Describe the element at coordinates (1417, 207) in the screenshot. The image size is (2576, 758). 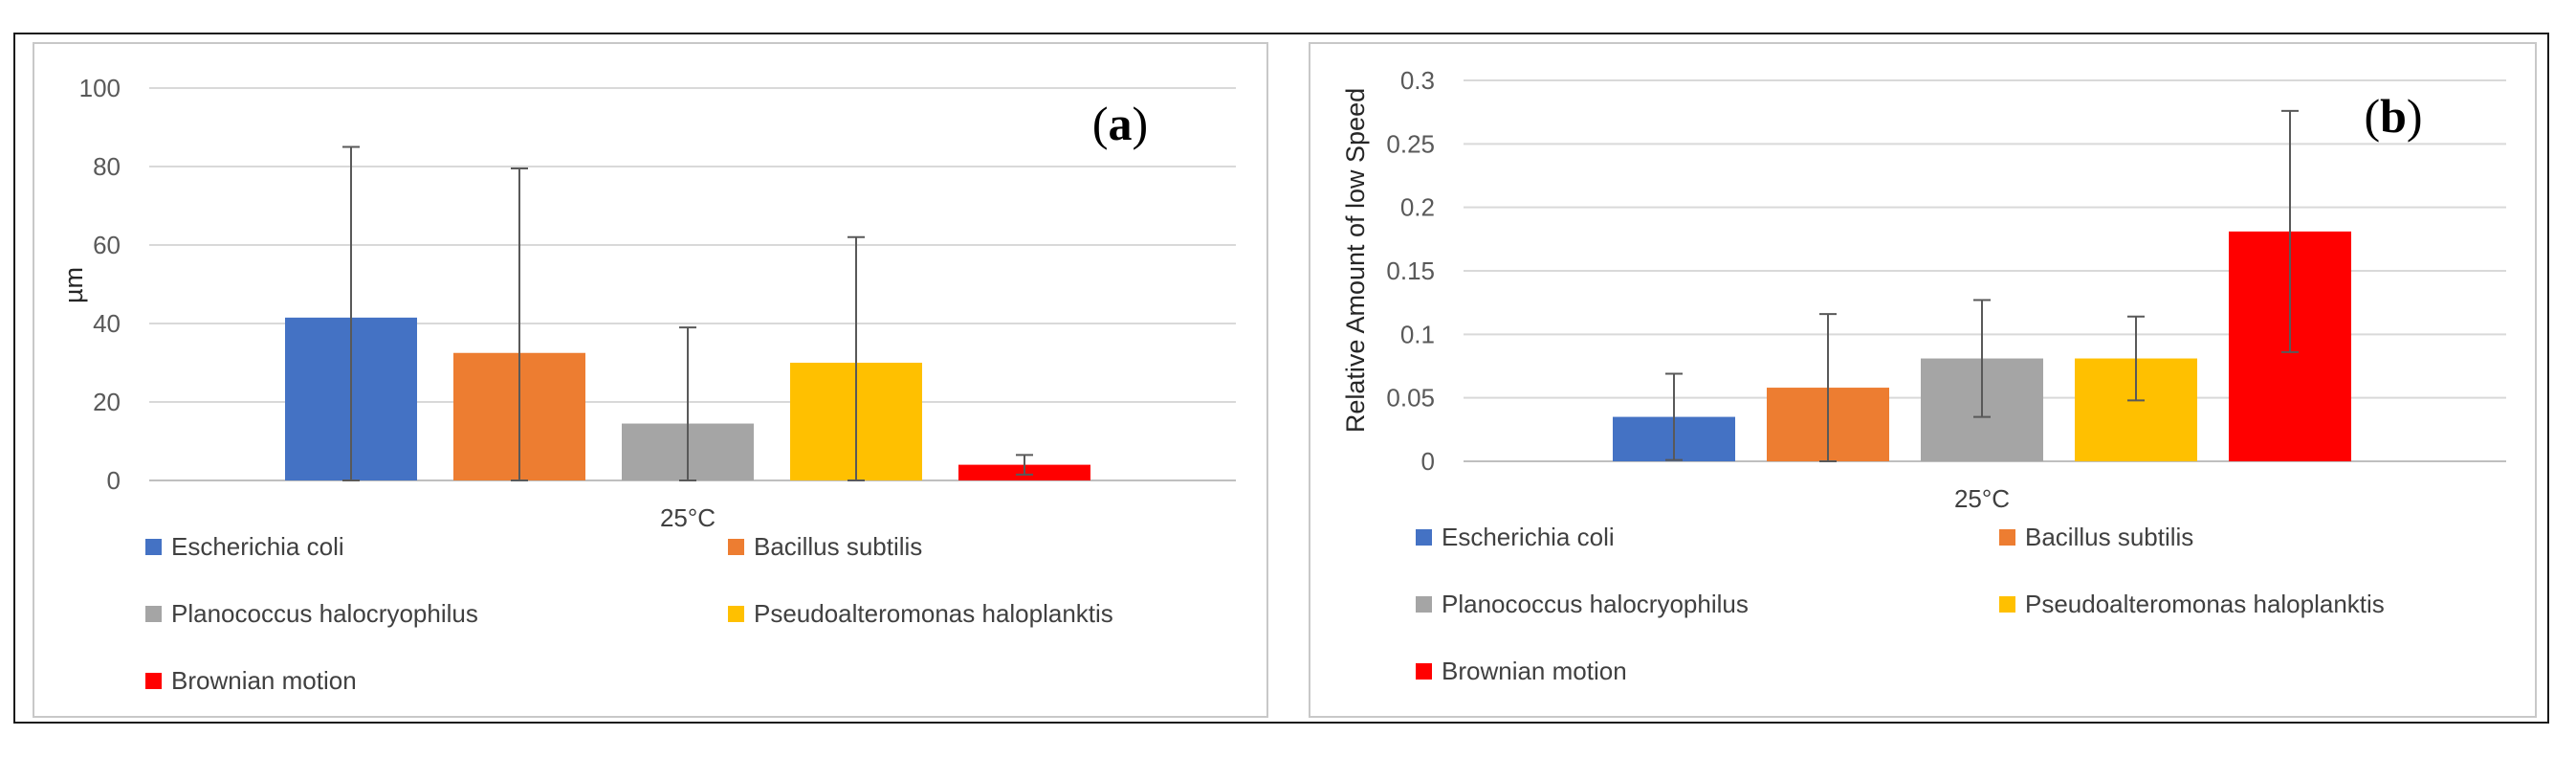
I see `chart-b-ytick-label: 0.2` at that location.